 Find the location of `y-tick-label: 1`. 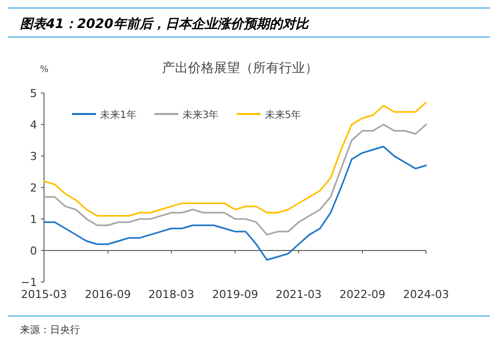

y-tick-label: 1 is located at coordinates (33, 219).